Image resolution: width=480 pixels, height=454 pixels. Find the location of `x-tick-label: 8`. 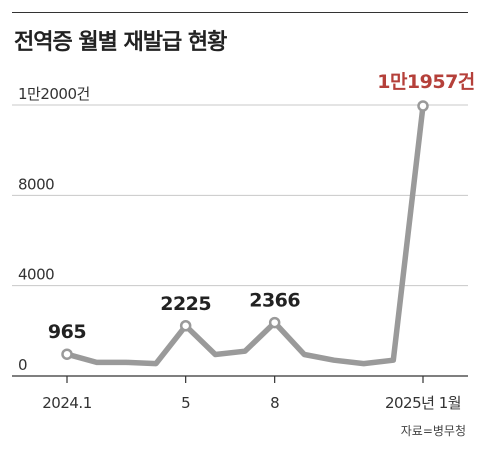

x-tick-label: 8 is located at coordinates (274, 403).